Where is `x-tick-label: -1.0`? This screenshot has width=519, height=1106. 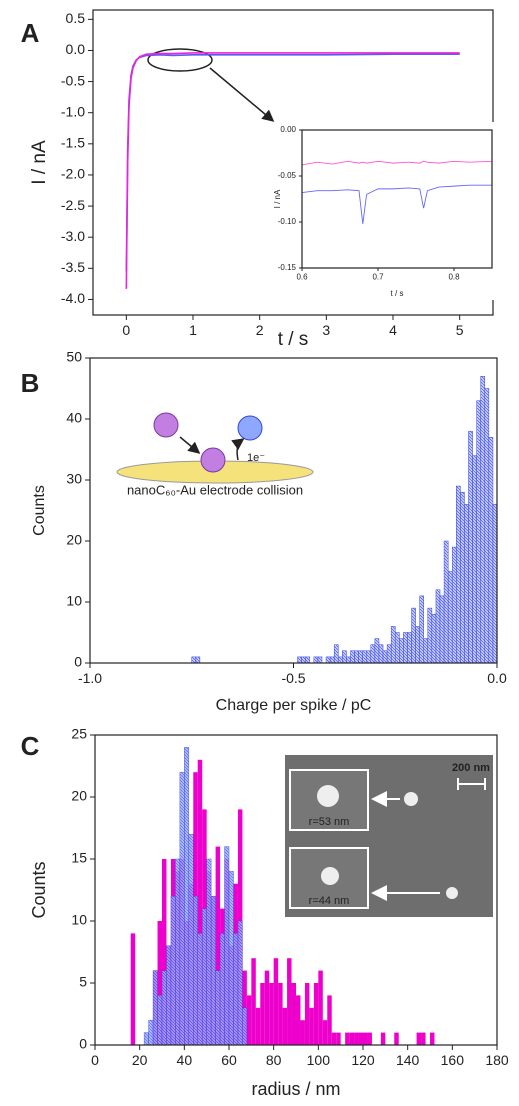 x-tick-label: -1.0 is located at coordinates (90, 678).